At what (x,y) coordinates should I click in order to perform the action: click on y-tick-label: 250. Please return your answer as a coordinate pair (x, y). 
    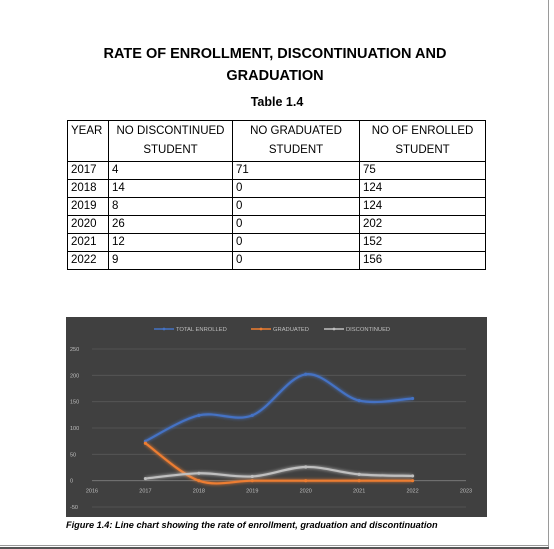
    Looking at the image, I should click on (74, 350).